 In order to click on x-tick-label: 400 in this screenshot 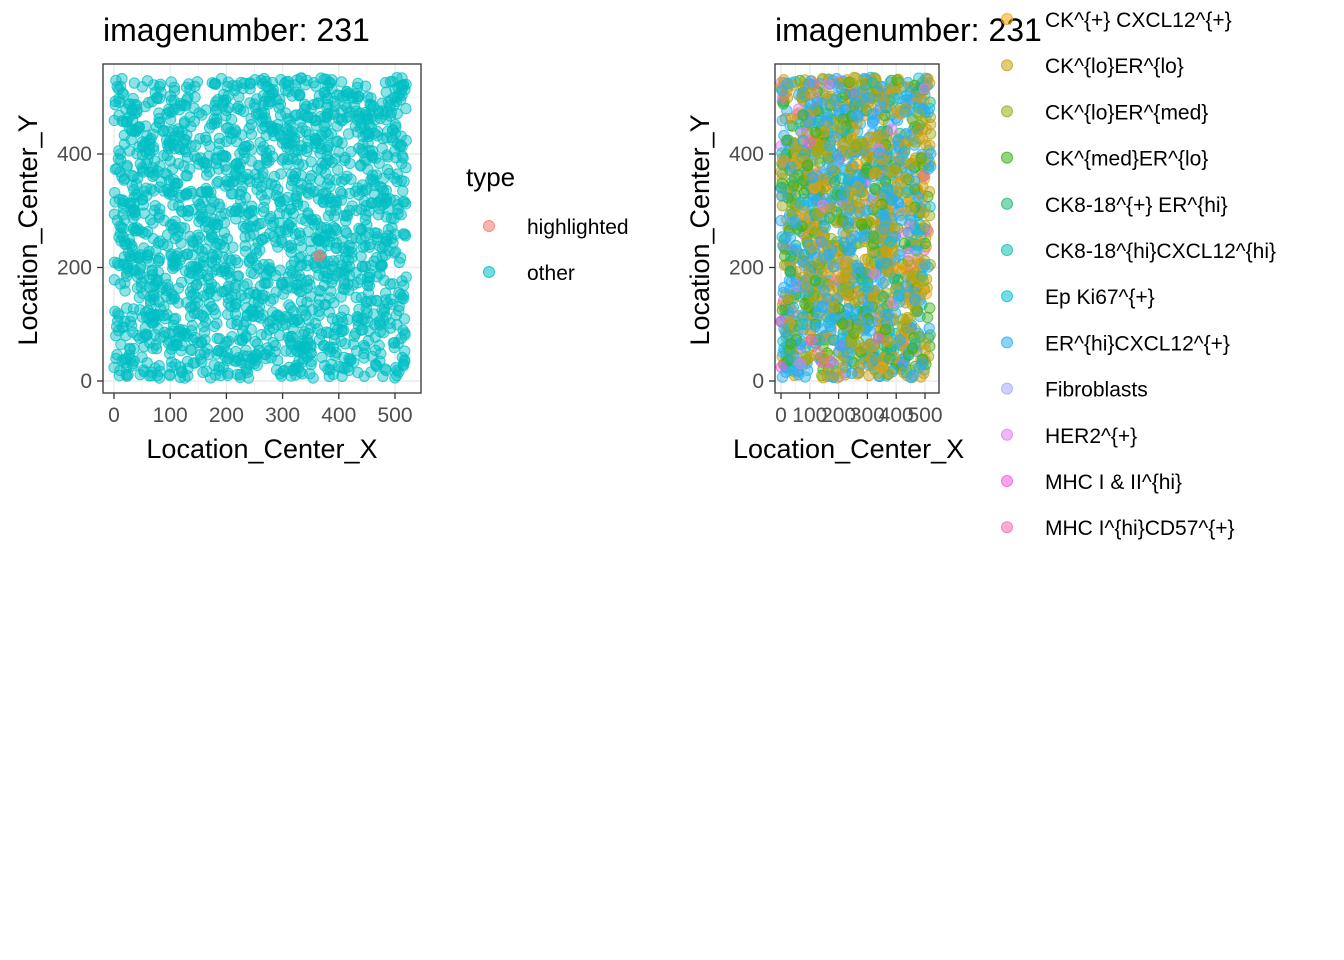, I will do `click(338, 415)`.